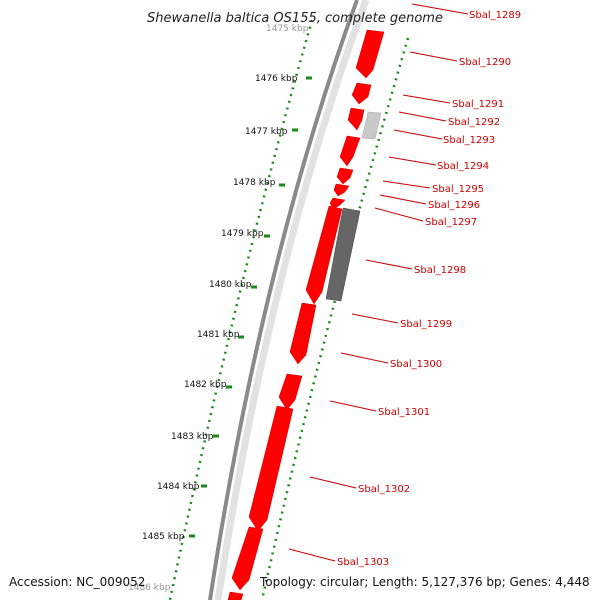 This screenshot has height=600, width=600. I want to click on ruler-label: 1483 kbp, so click(192, 437).